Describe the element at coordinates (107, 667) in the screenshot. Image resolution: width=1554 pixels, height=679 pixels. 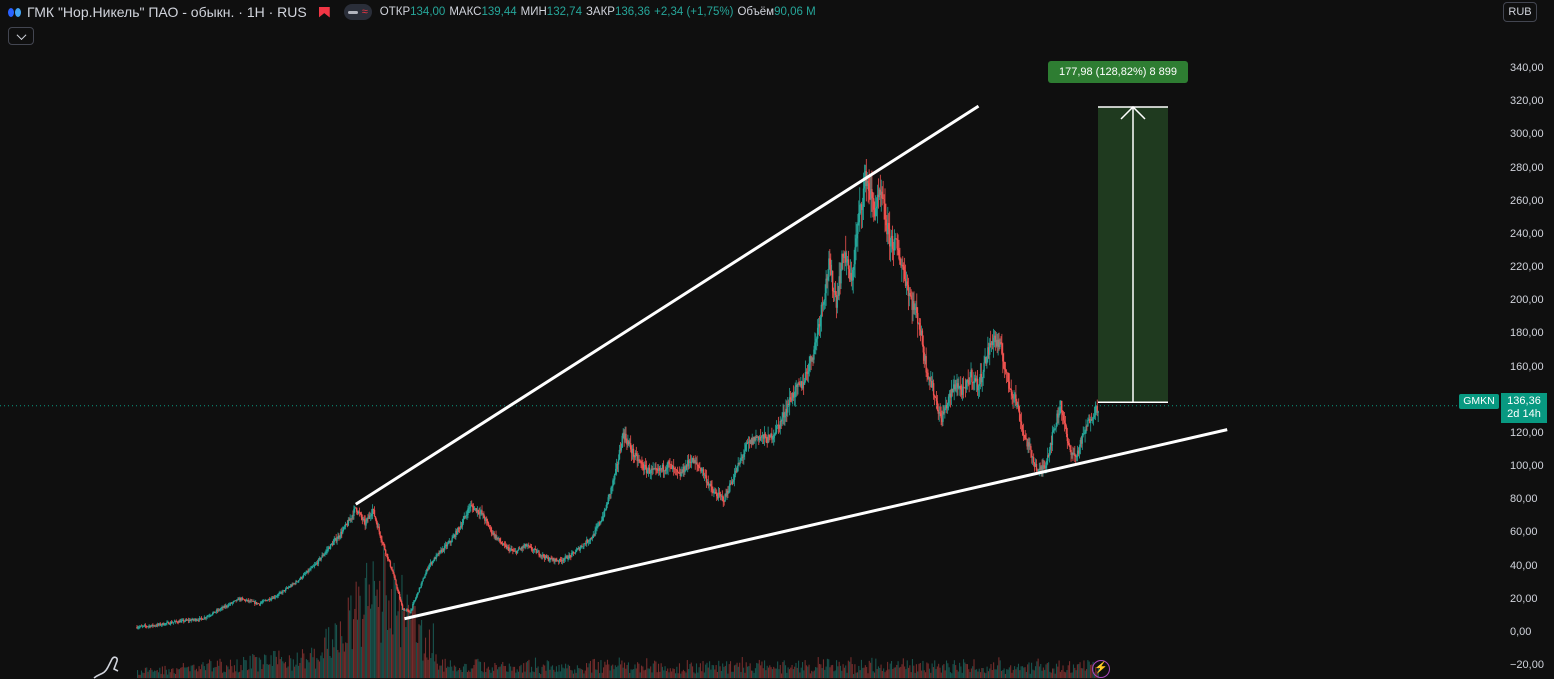
I see `pen-icon` at that location.